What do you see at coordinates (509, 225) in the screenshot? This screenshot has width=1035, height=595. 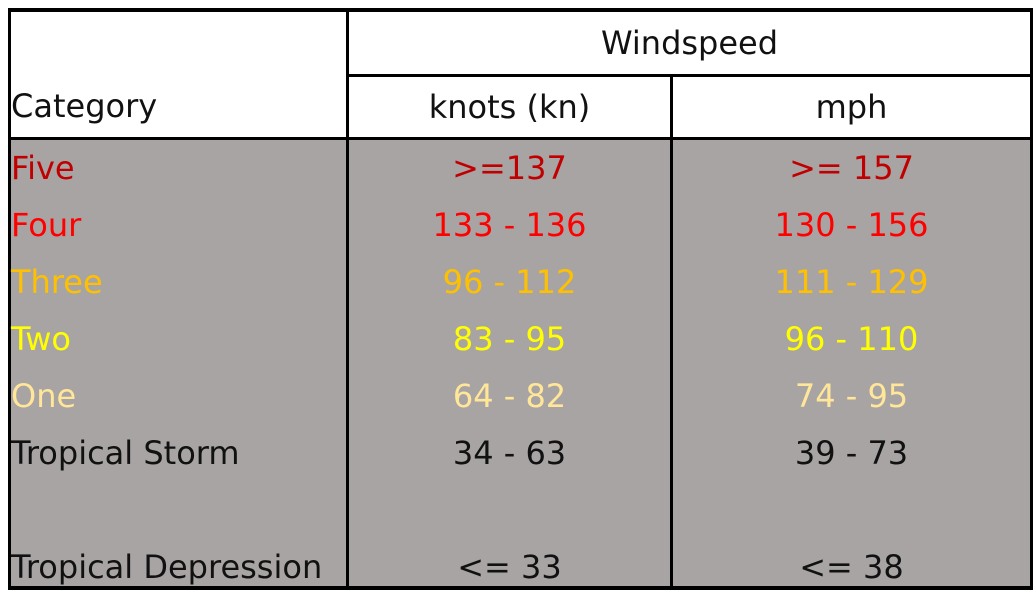 I see `knots-cell: 133 - 136` at bounding box center [509, 225].